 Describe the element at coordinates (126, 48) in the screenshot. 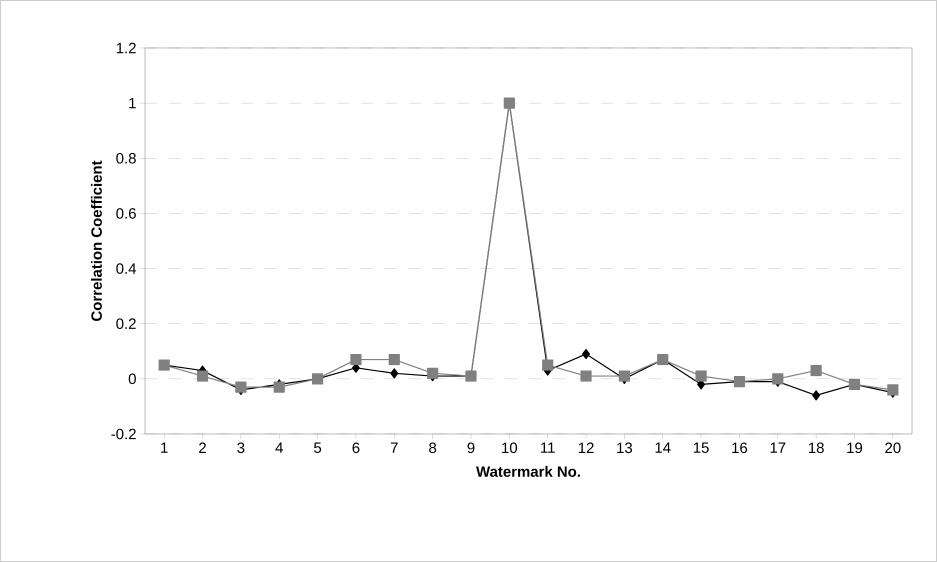

I see `y-tick-label: 1.2` at that location.